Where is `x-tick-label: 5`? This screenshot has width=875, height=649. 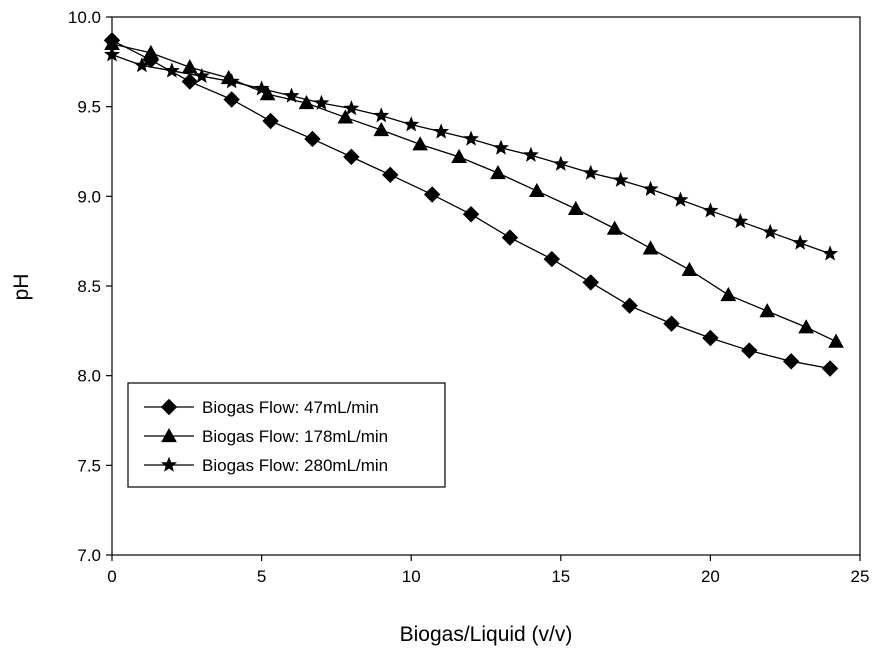
x-tick-label: 5 is located at coordinates (261, 576).